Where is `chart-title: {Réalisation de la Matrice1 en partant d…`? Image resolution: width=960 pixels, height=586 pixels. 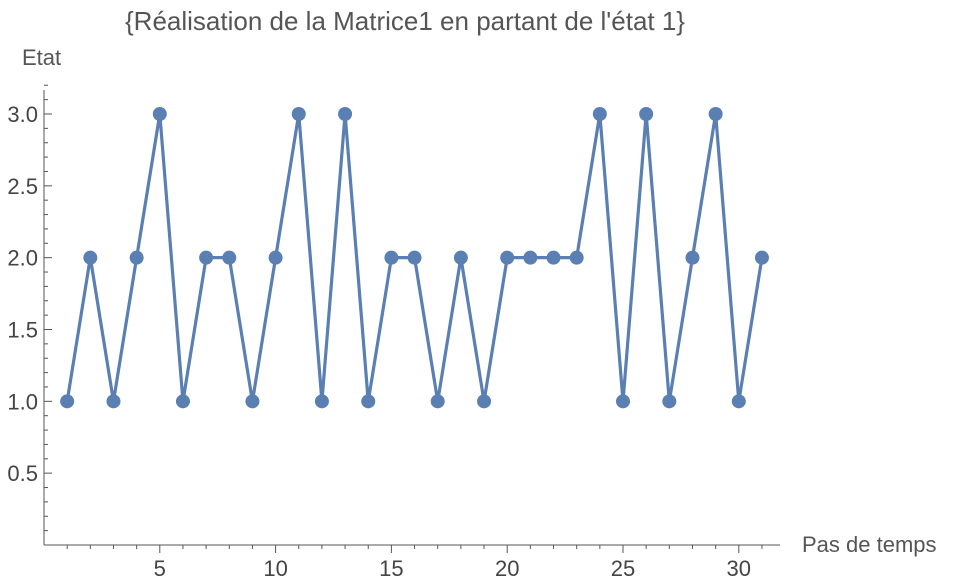 chart-title: {Réalisation de la Matrice1 en partant d… is located at coordinates (405, 21).